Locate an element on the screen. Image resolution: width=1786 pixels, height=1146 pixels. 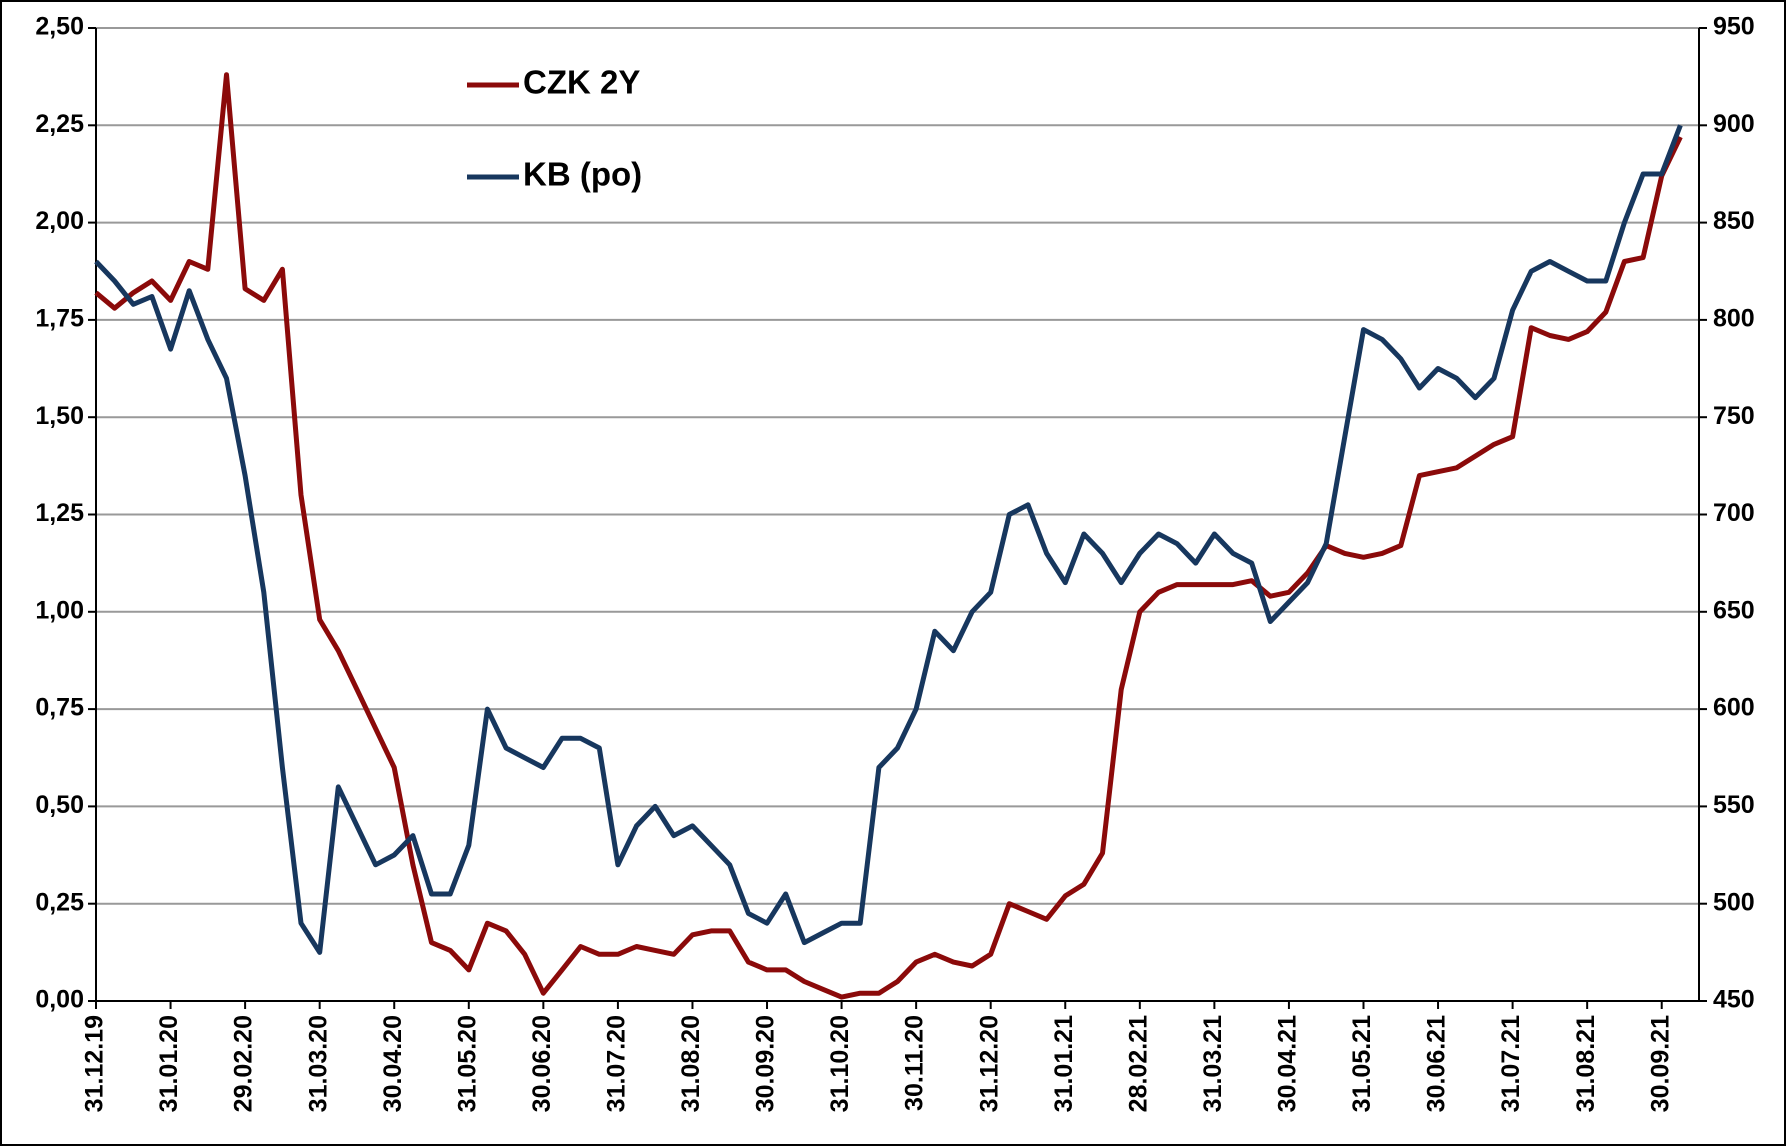
y2-tick-label: 700 is located at coordinates (1734, 513).